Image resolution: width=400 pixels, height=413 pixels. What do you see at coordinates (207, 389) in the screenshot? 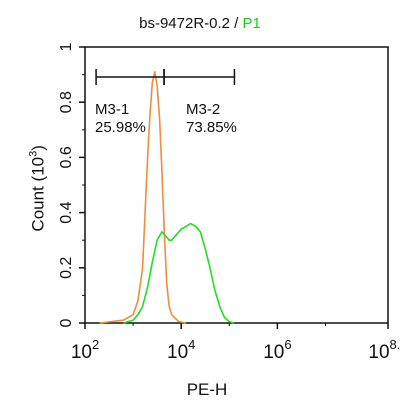
I see `x-axis-label: PE-H` at bounding box center [207, 389].